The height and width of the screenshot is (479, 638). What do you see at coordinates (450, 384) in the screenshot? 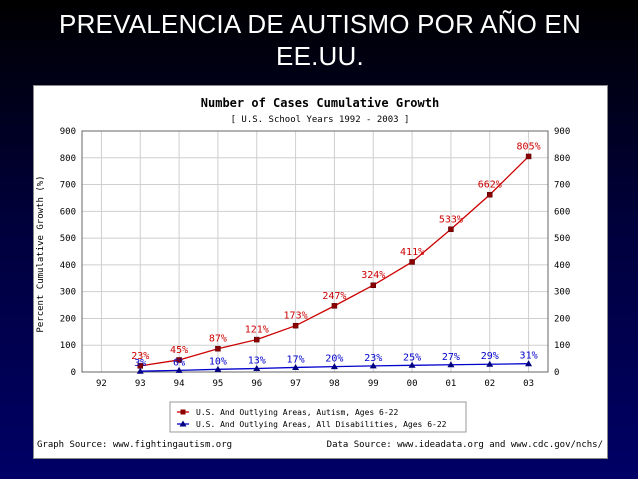
I see `x-tick-label: 01` at bounding box center [450, 384].